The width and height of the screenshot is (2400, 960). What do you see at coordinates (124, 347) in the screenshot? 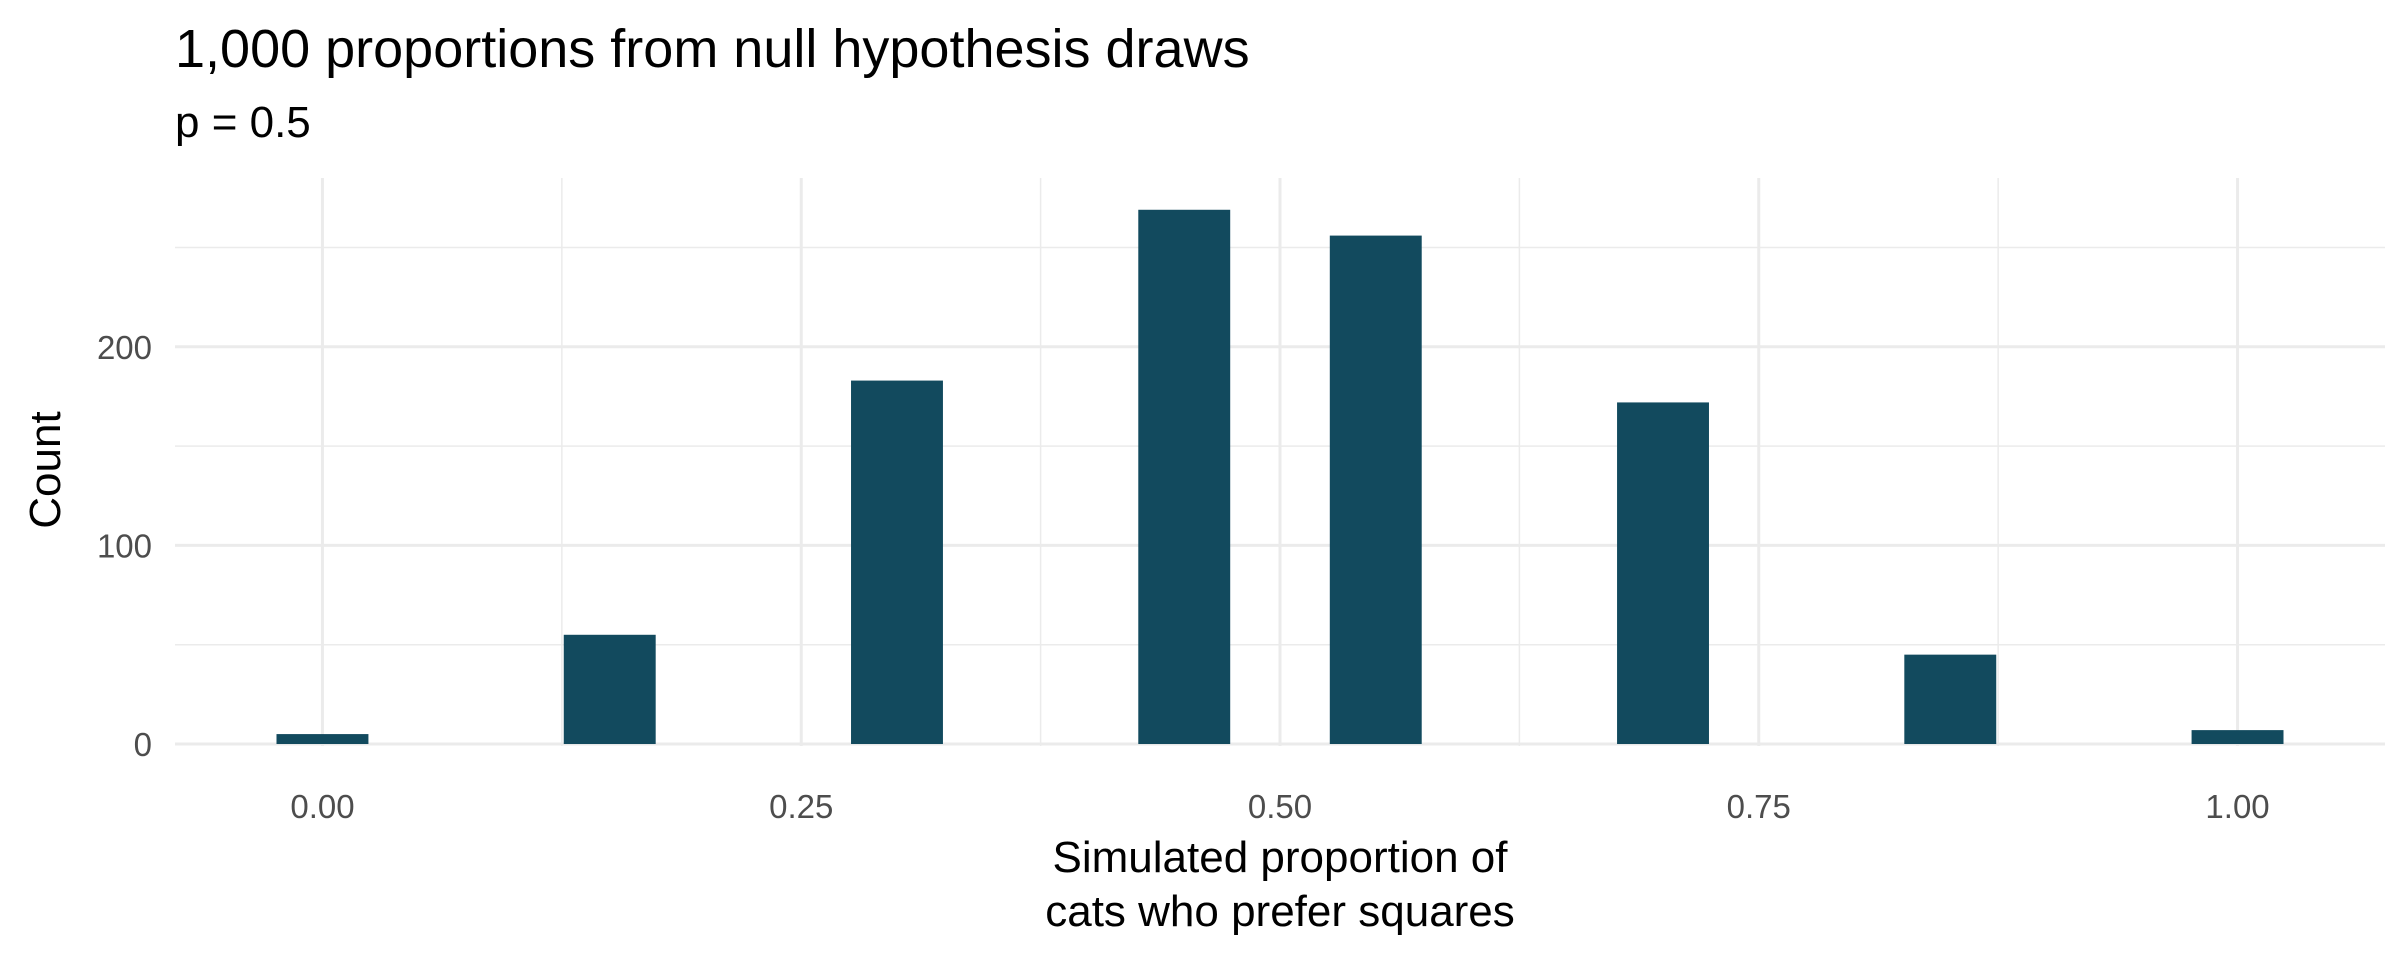
I see `y-tick-label: 200` at bounding box center [124, 347].